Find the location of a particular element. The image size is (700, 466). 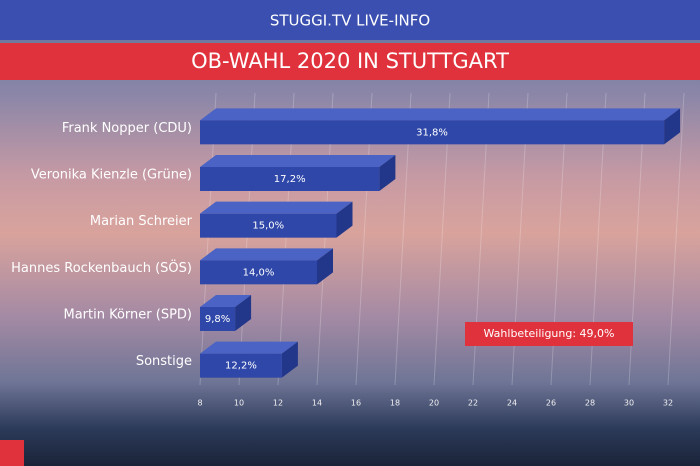

data-label: 14,0% is located at coordinates (259, 272).